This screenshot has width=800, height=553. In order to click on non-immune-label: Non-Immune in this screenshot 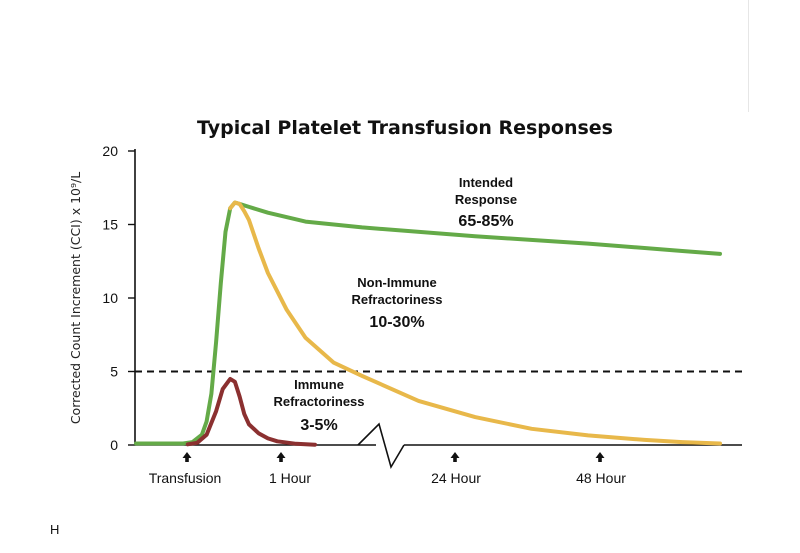, I will do `click(396, 282)`.